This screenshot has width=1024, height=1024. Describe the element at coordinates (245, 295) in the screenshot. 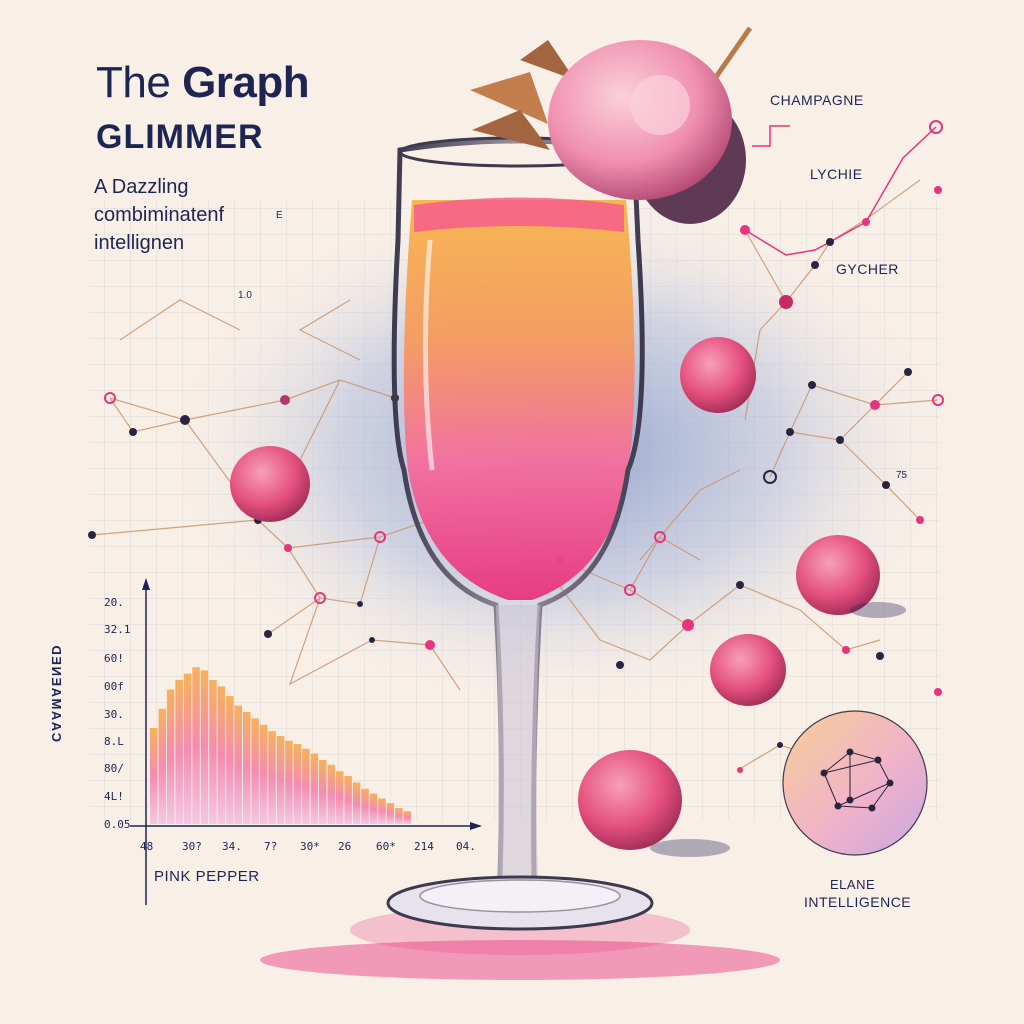

I see `fx-mark-2: 1.0` at that location.